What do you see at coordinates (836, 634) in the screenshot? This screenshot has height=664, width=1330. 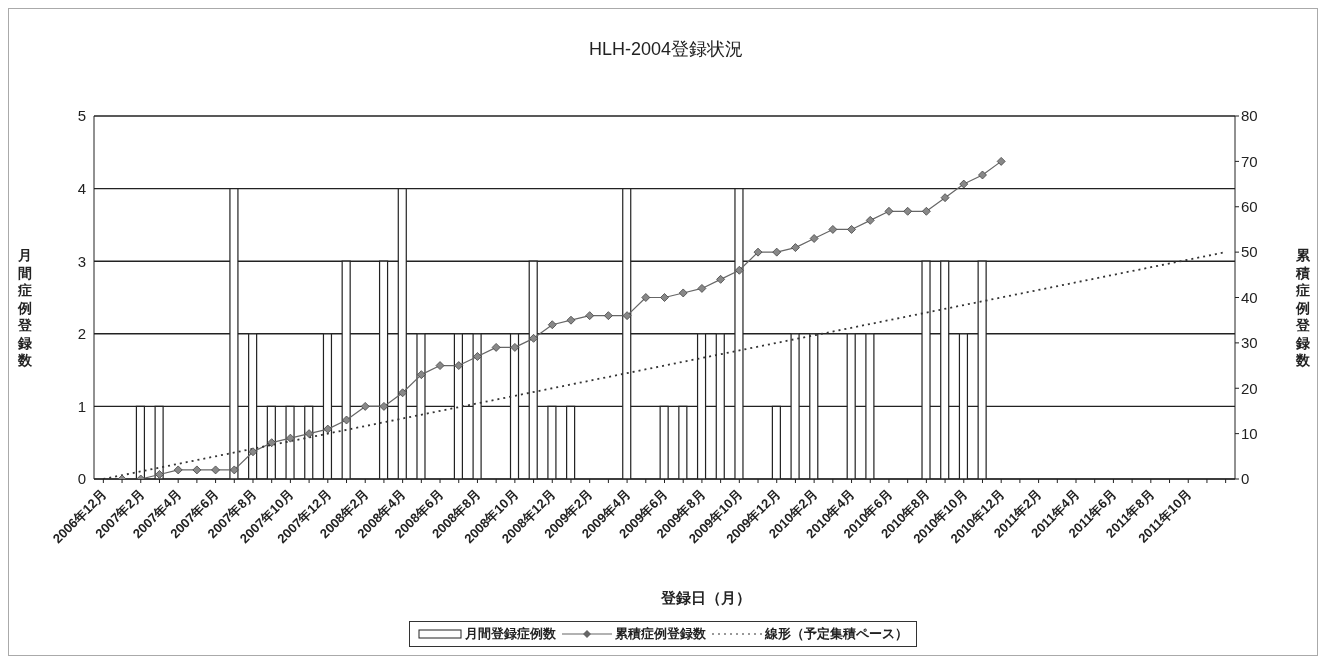 I see `legend-label: 線形（予定集積ペース）` at bounding box center [836, 634].